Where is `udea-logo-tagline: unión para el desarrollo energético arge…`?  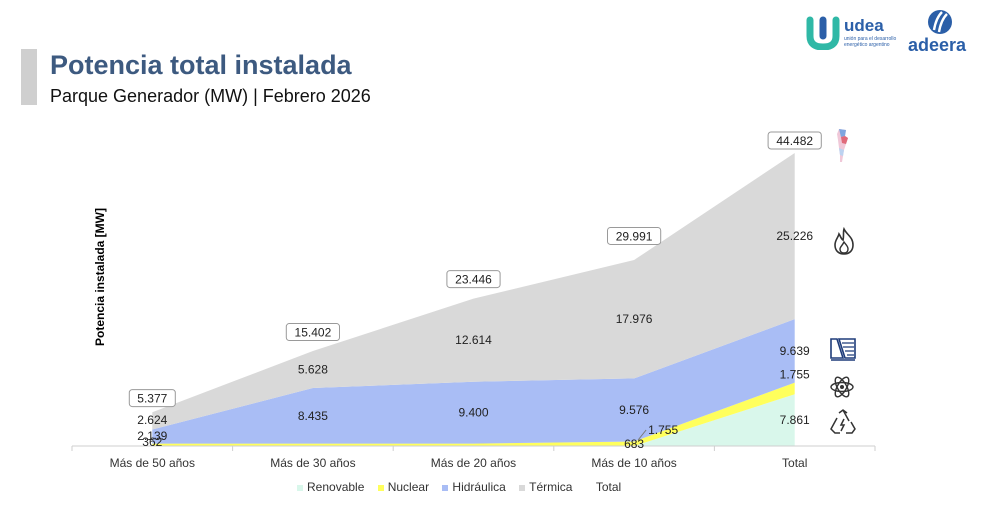
udea-logo-tagline: unión para el desarrollo energético arge… is located at coordinates (870, 42).